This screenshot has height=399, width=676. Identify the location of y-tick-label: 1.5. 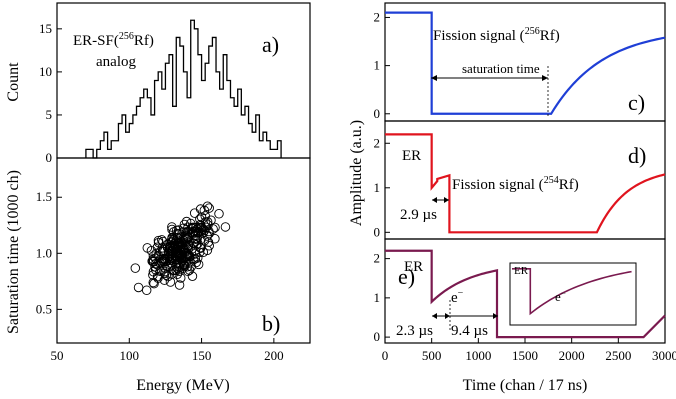
(44, 196).